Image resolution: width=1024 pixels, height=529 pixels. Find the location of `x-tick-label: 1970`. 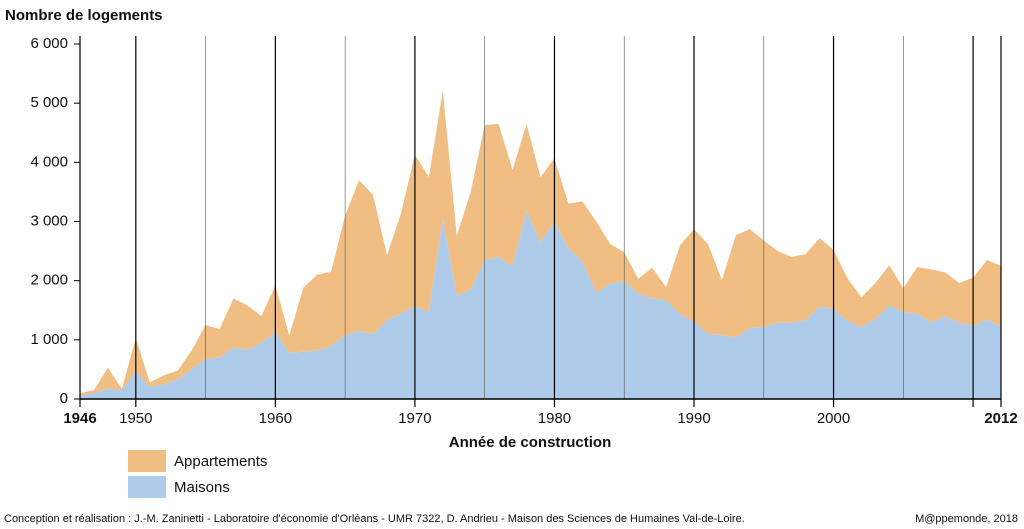

x-tick-label: 1970 is located at coordinates (414, 418).